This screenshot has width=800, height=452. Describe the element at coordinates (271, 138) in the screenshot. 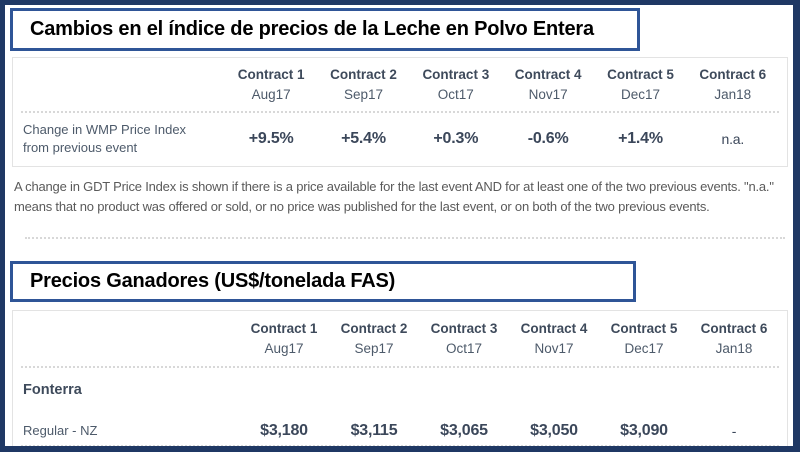

I see `wmp-change-contract-1: +9.5%` at that location.